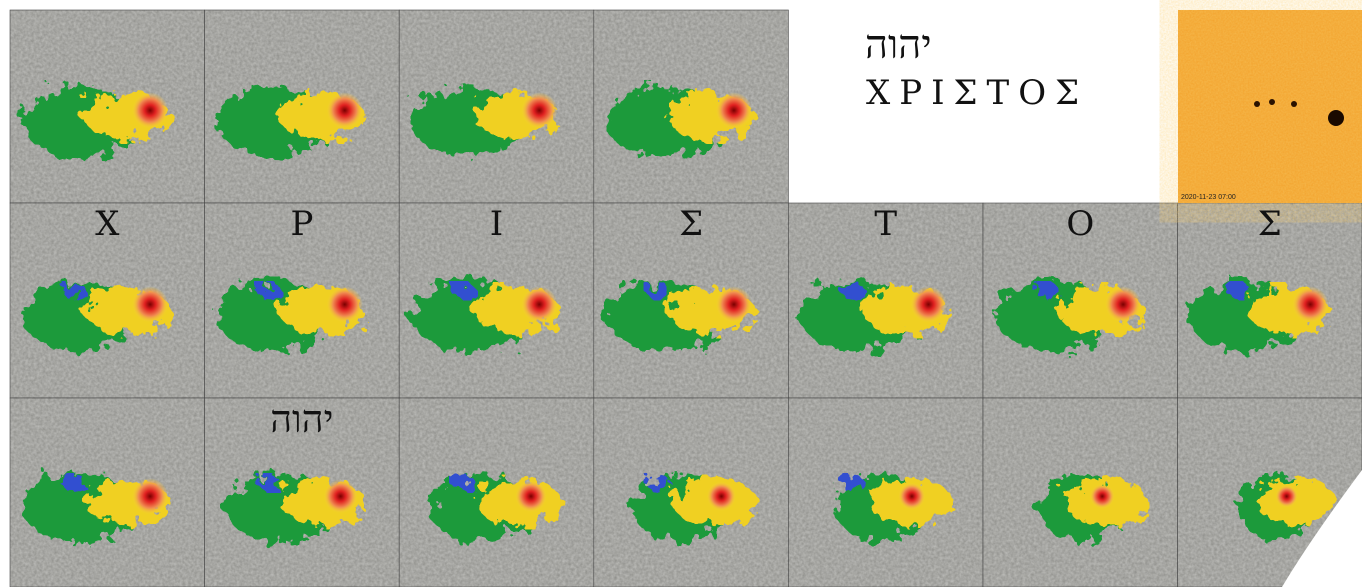  I want to click on sun-panel: 2020-11-23 07:00, so click(1270, 106).